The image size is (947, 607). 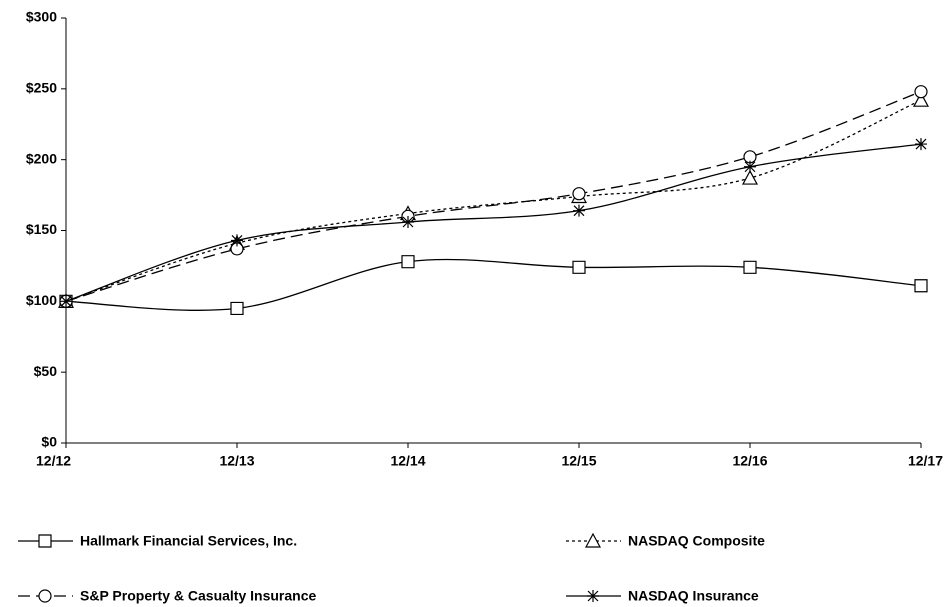 What do you see at coordinates (41, 229) in the screenshot?
I see `y-tick-label: $150` at bounding box center [41, 229].